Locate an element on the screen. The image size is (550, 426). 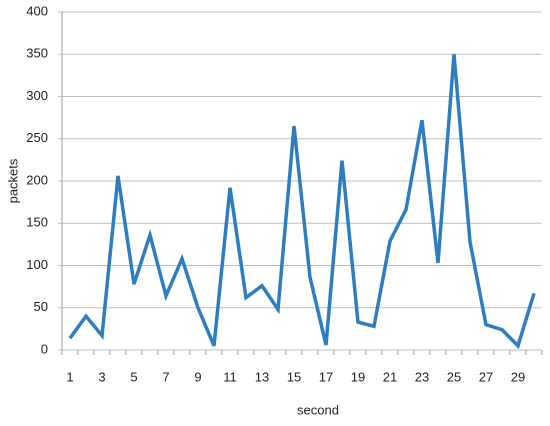
x-tick-label: 23 is located at coordinates (422, 376).